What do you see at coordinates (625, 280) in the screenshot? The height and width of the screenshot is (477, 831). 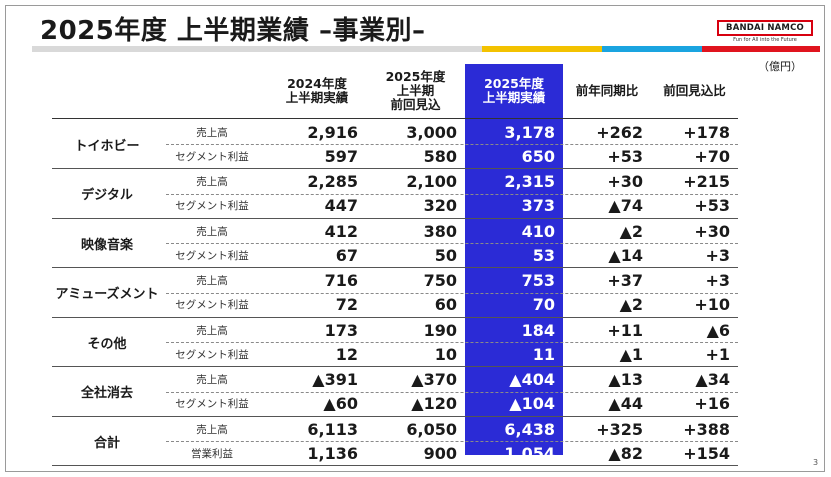 I see `value-yoy: +37` at bounding box center [625, 280].